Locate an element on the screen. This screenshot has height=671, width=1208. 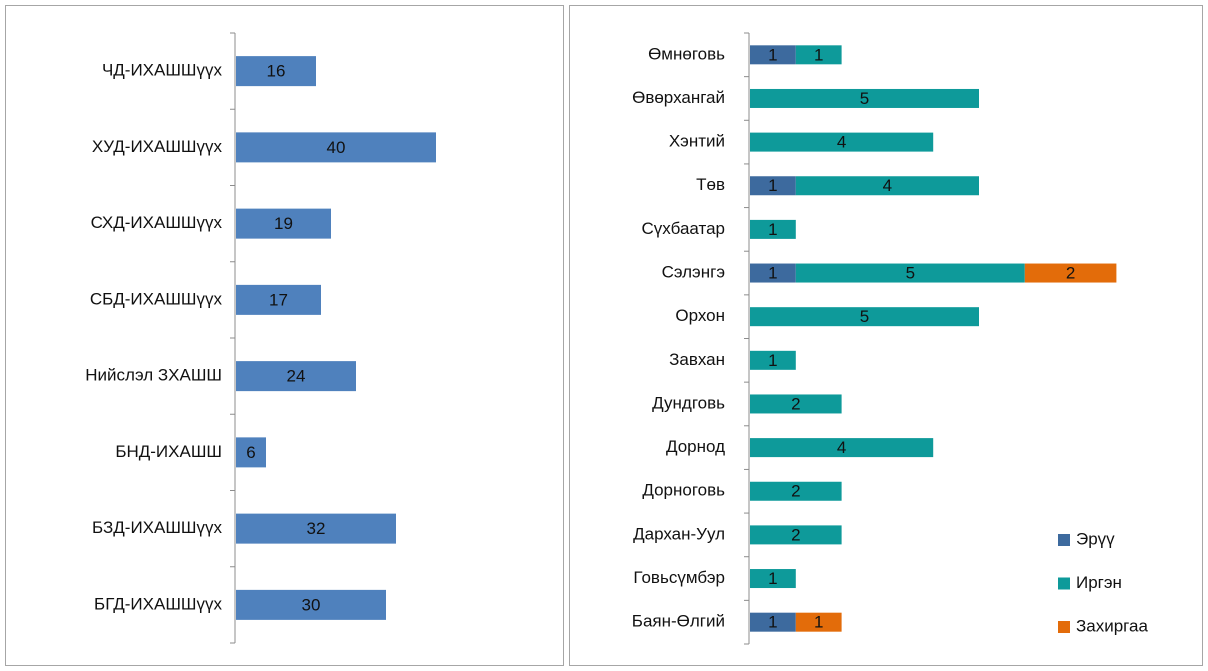
category-label: ЧД-ИХАШШүүх is located at coordinates (162, 70).